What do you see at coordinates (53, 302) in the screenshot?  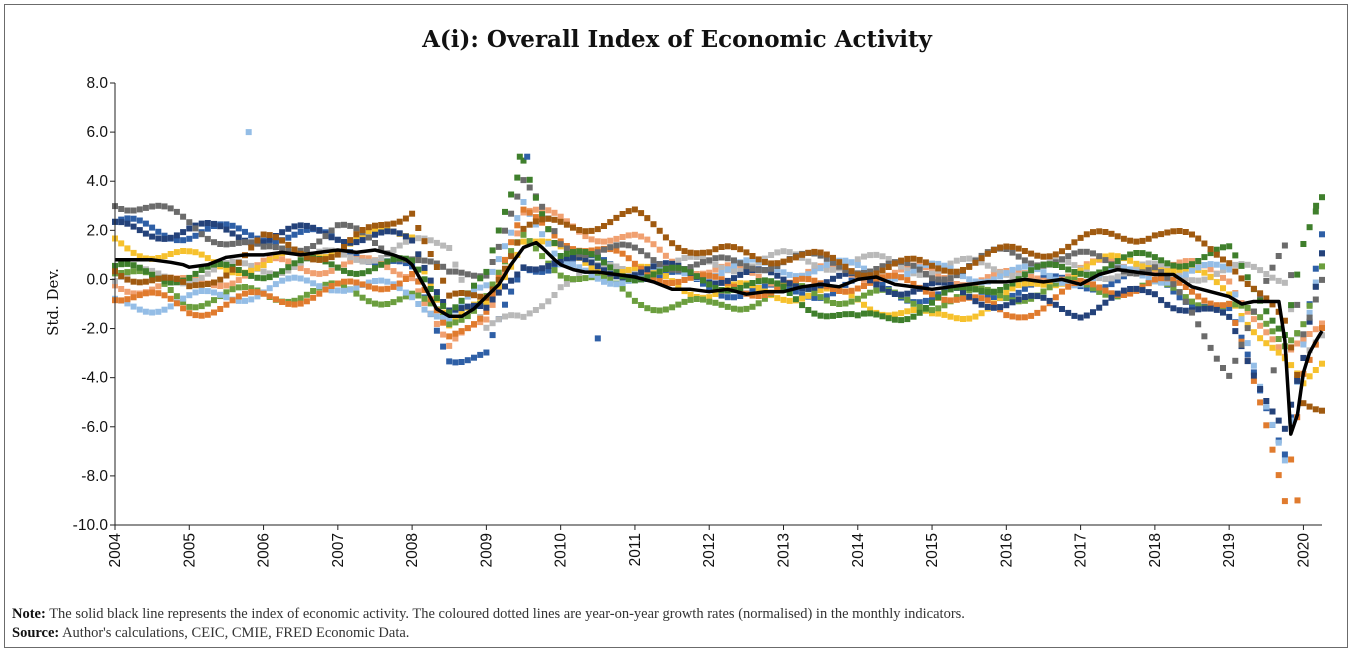 I see `y-axis-label: Std. Dev.` at bounding box center [53, 302].